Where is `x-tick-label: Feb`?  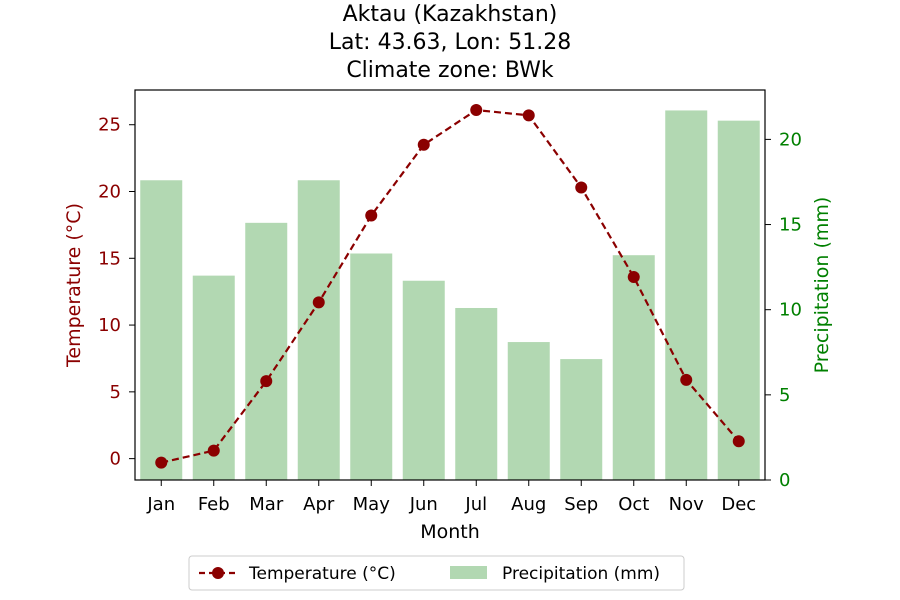
x-tick-label: Feb is located at coordinates (214, 504).